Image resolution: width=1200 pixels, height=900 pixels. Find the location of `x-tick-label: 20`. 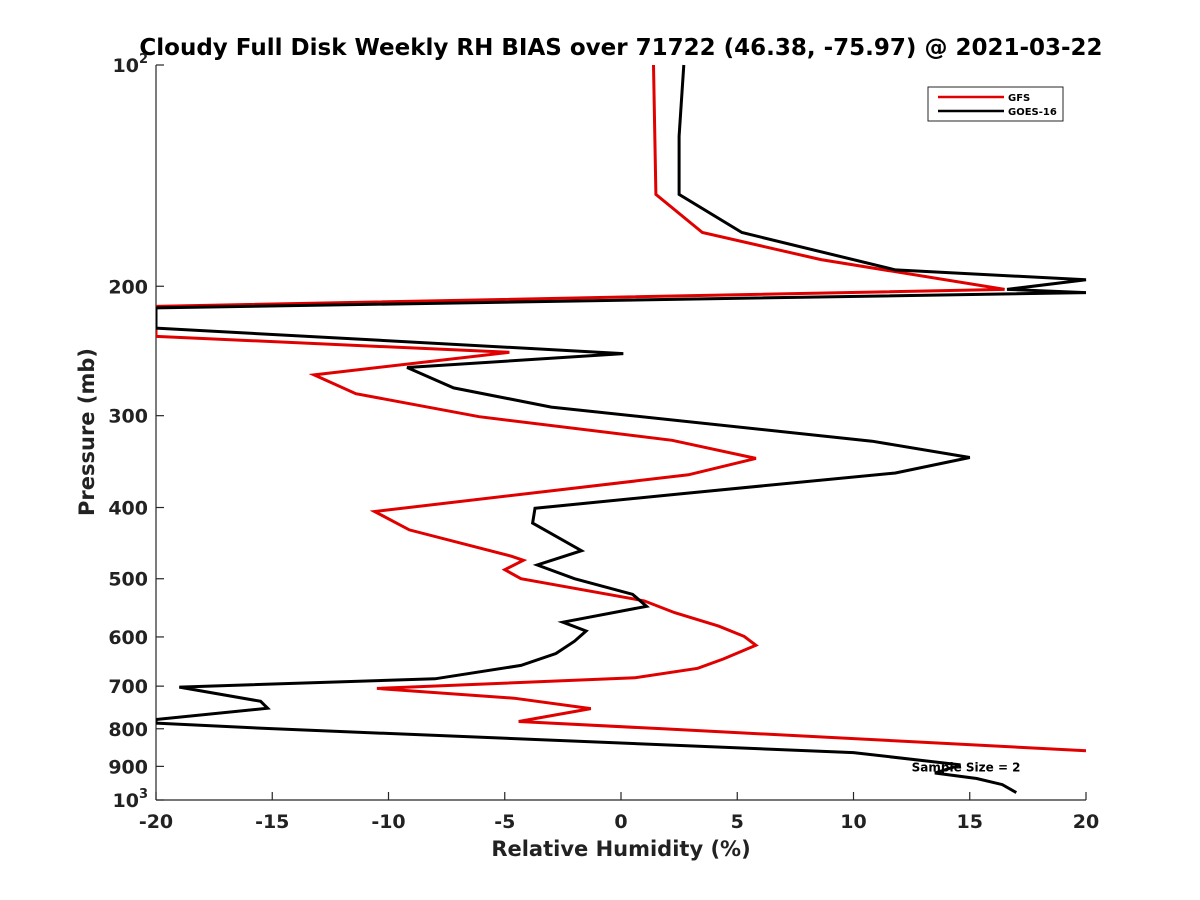

x-tick-label: 20 is located at coordinates (1086, 822).